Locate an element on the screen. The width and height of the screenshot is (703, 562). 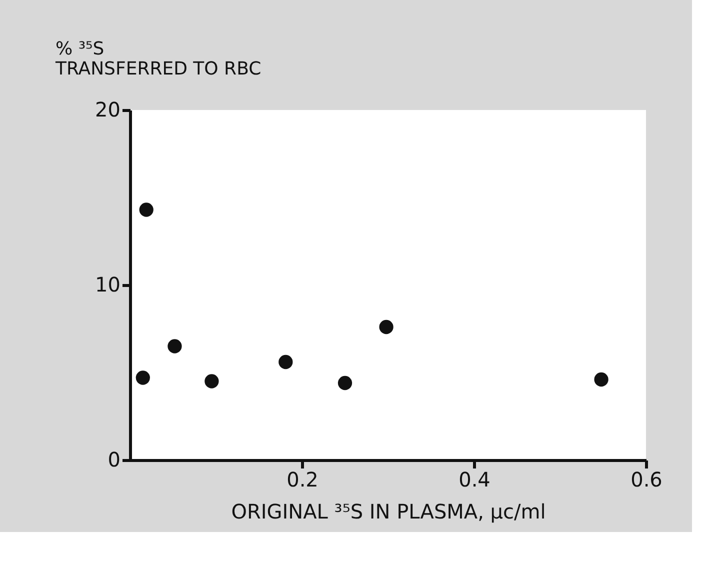
x-tick-label: 0.2 is located at coordinates (302, 480).